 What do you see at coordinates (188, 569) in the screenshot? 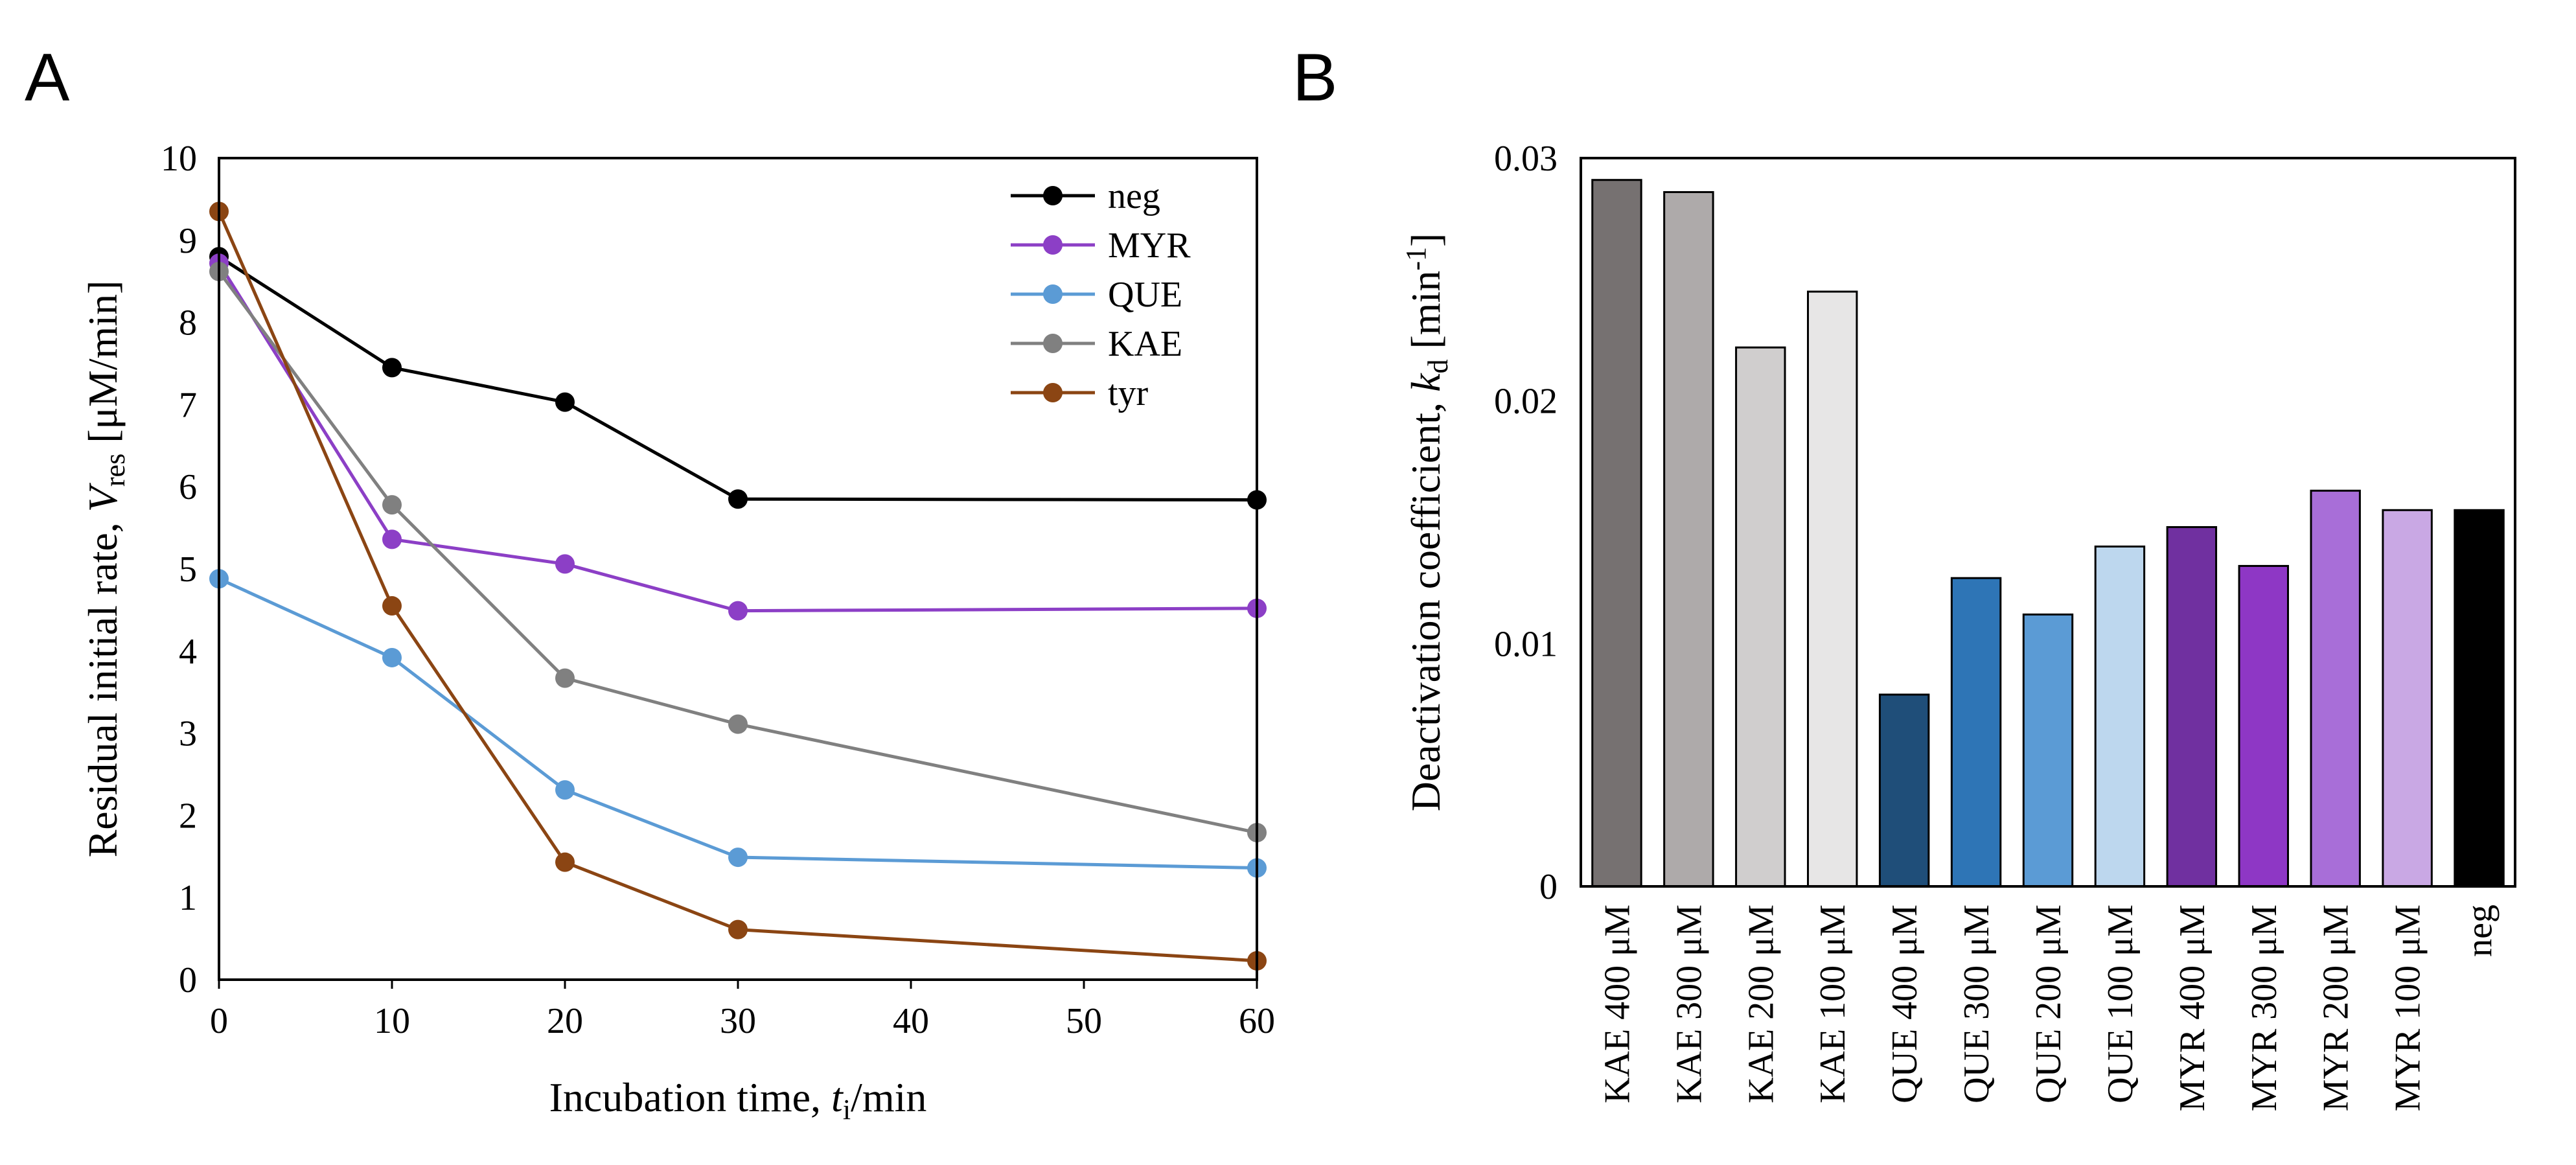
I see `a-y-tick-label: 5` at bounding box center [188, 569].